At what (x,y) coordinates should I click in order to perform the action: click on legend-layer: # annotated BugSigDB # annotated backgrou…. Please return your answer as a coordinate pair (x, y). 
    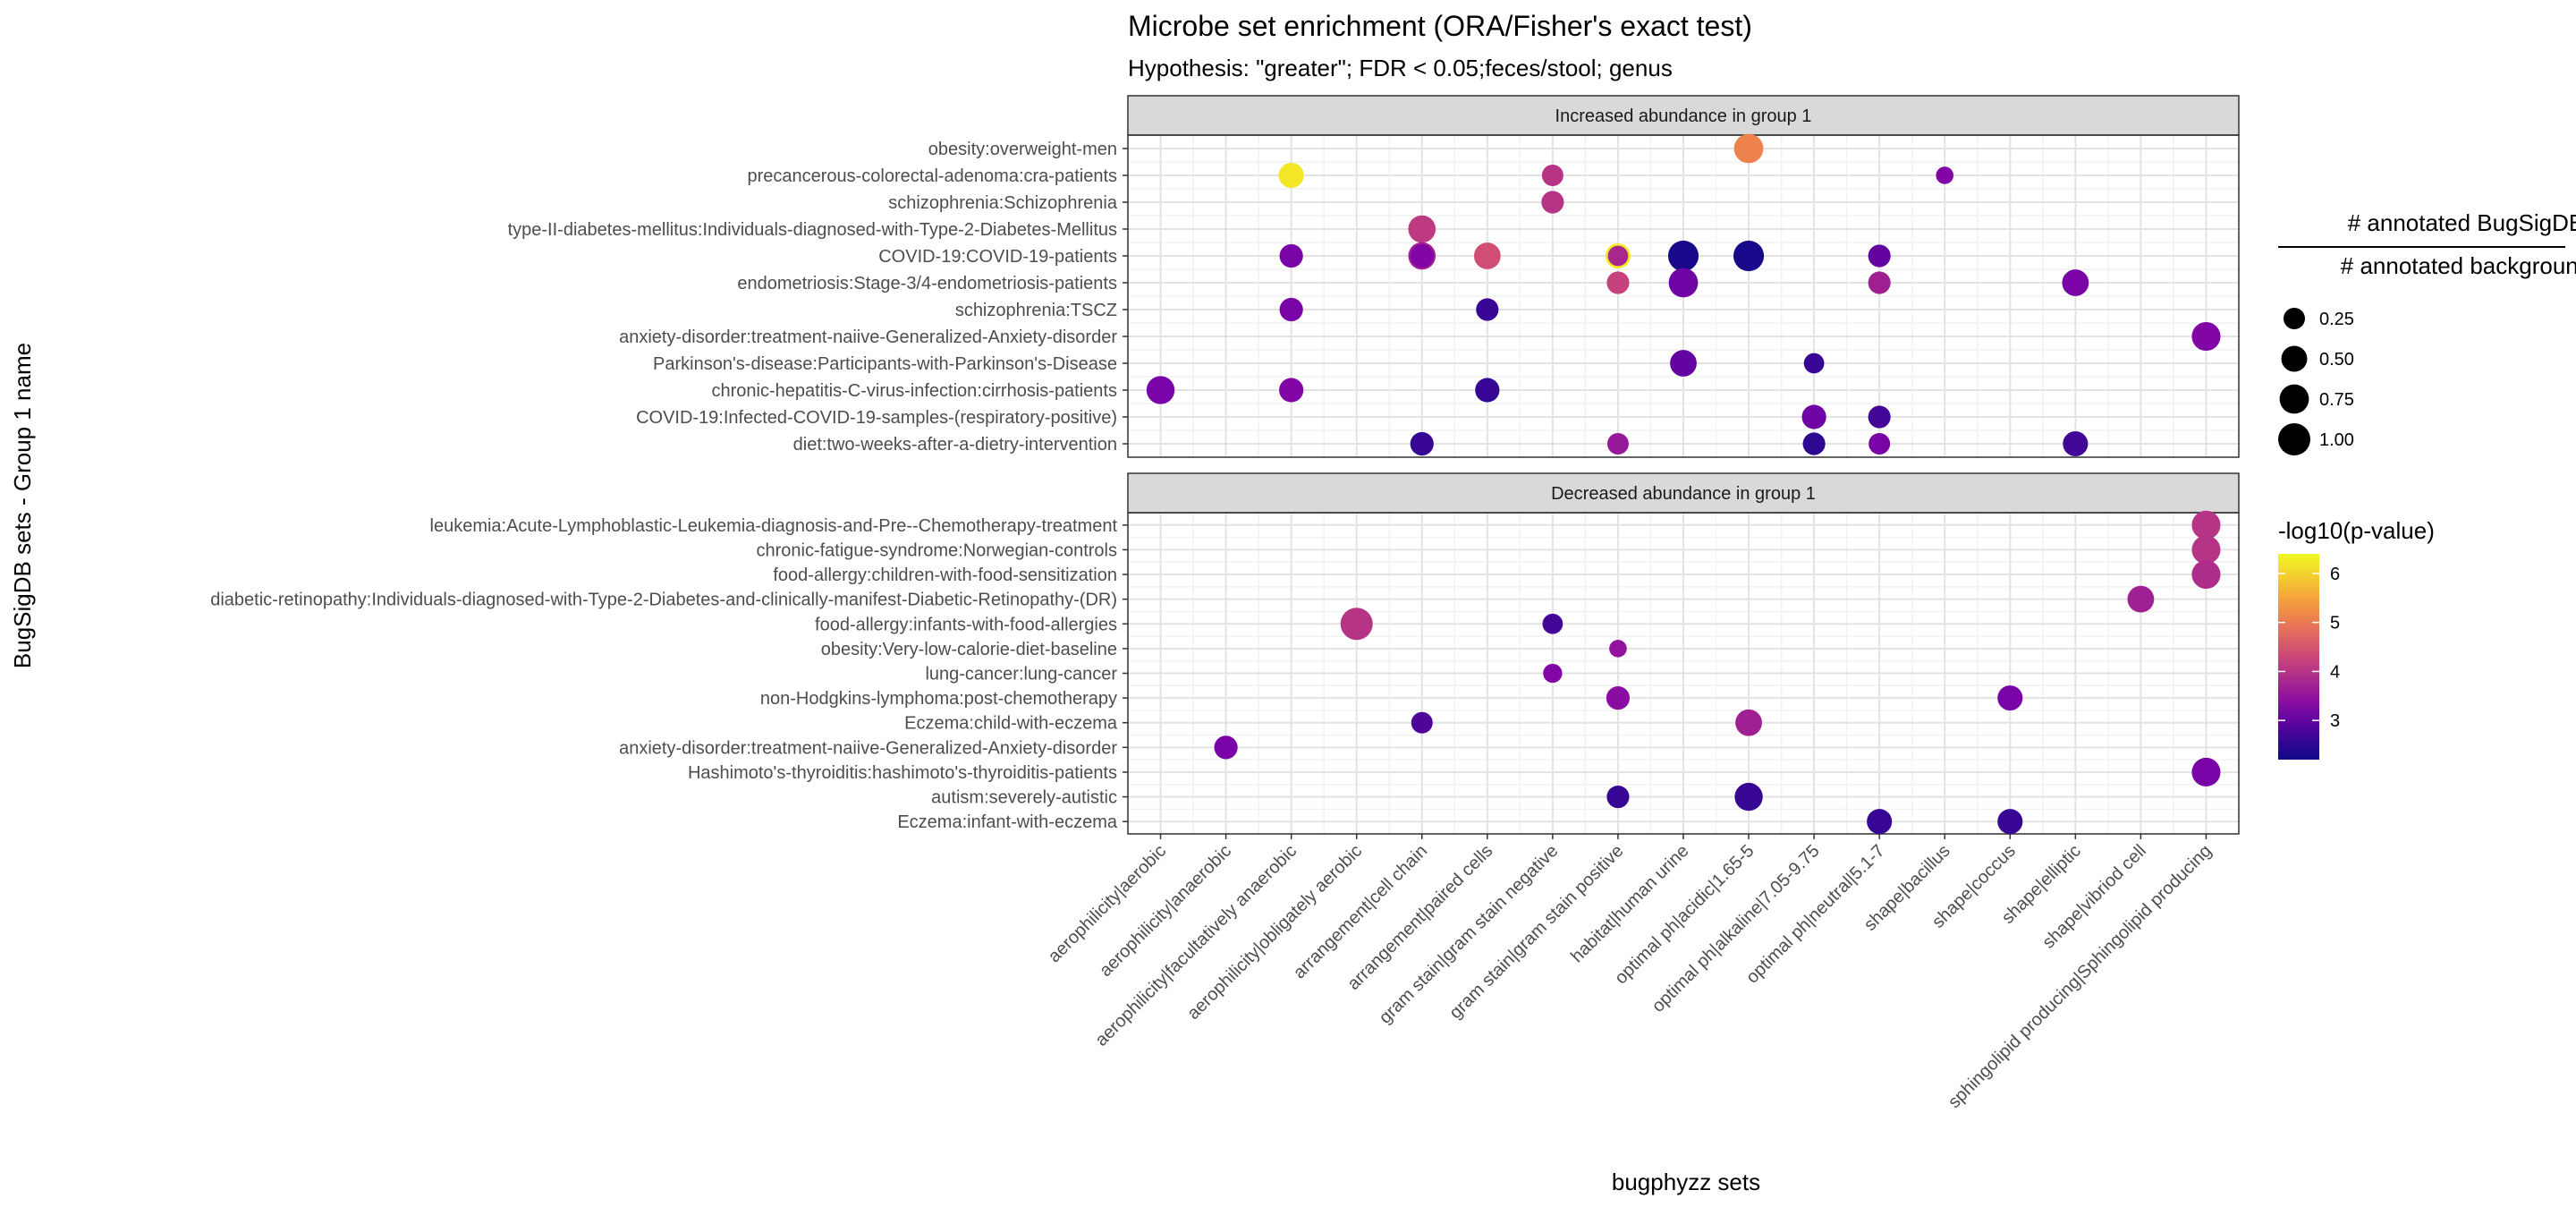
    Looking at the image, I should click on (2427, 484).